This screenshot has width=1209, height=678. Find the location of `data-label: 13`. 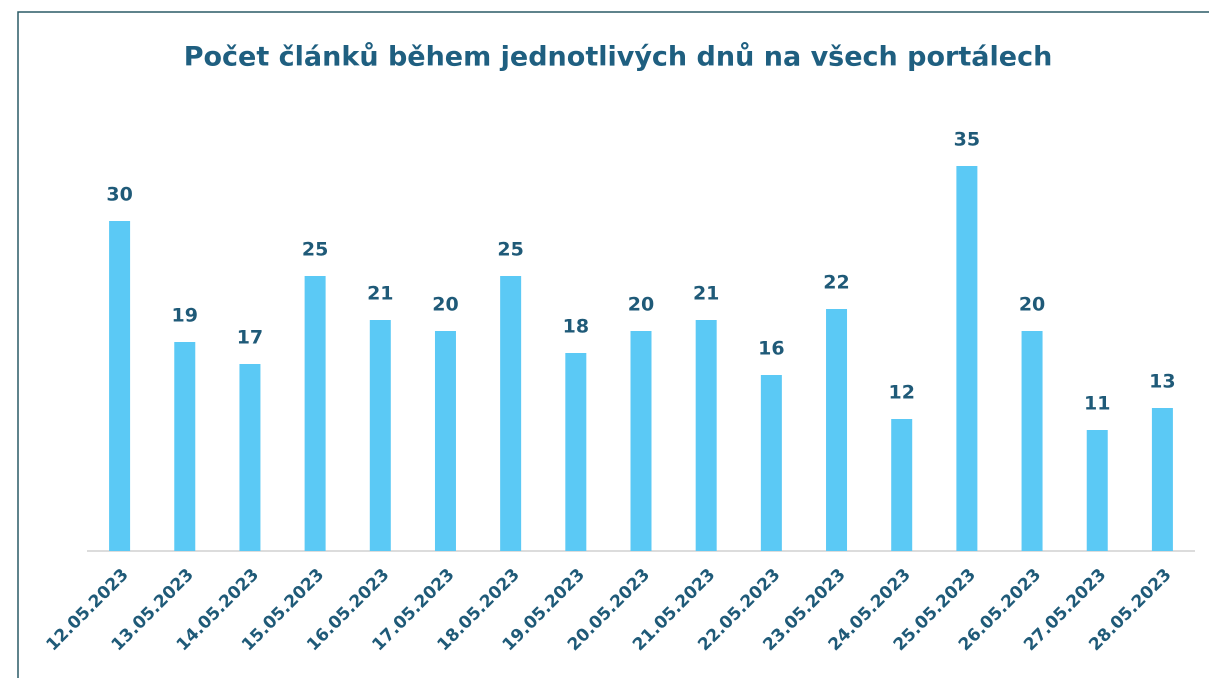

data-label: 13 is located at coordinates (1162, 382).